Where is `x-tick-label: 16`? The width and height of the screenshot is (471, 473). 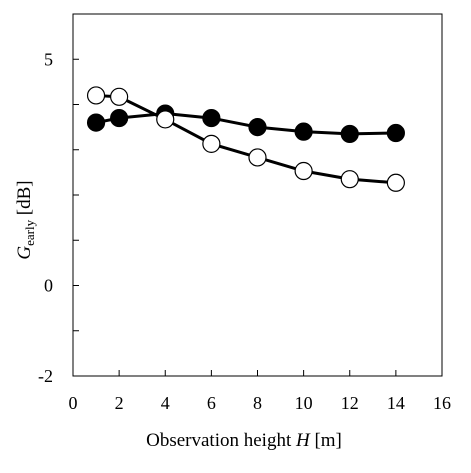
x-tick-label: 16 is located at coordinates (442, 403).